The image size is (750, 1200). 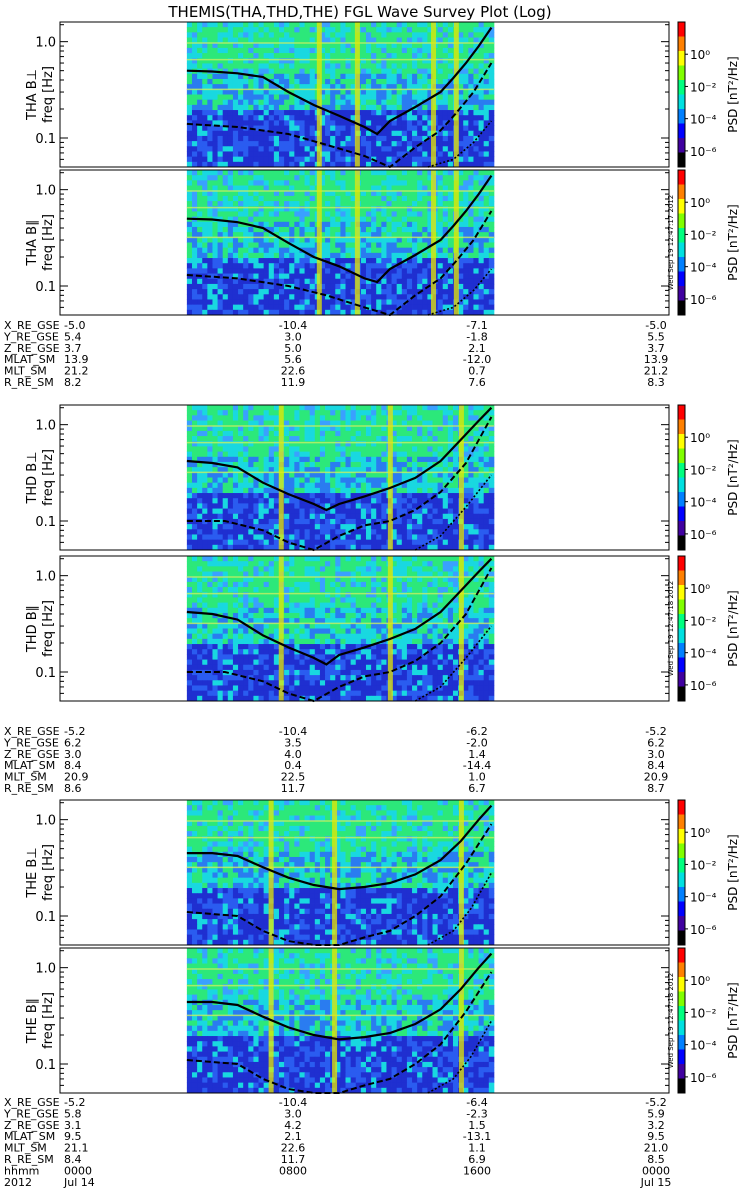 I want to click on colorbar-segment, so click(x=681, y=58).